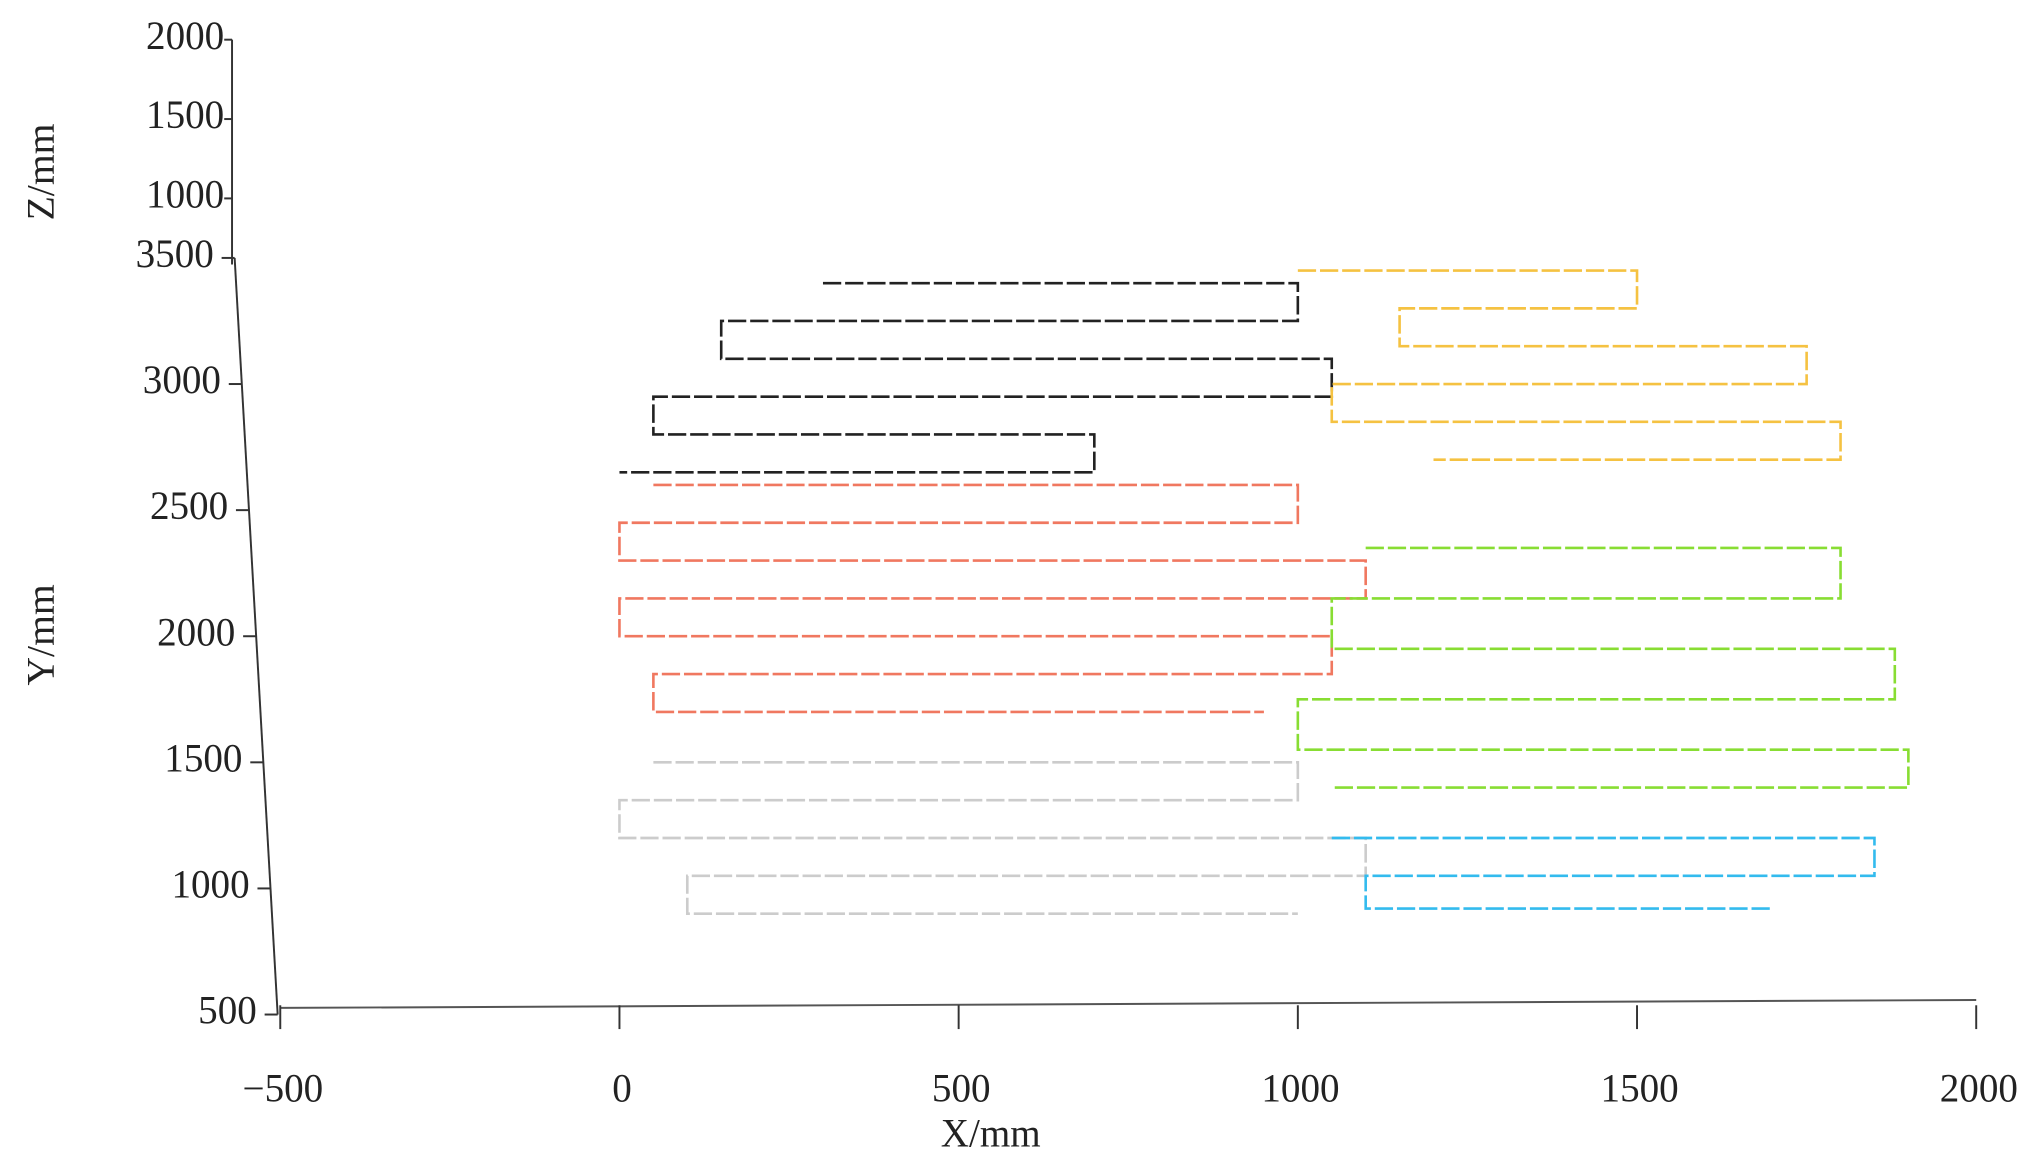 The image size is (2044, 1164). Describe the element at coordinates (1640, 1088) in the screenshot. I see `x-tick-label: 1500` at that location.